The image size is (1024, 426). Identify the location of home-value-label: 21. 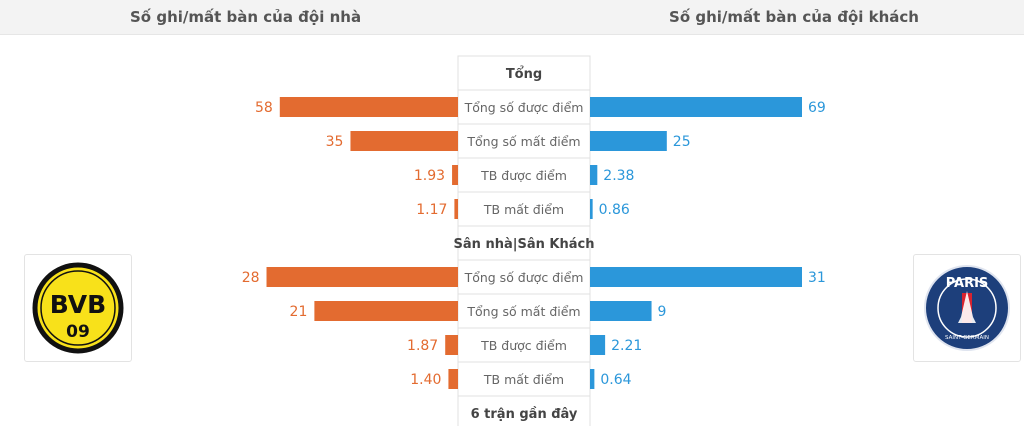
(299, 312).